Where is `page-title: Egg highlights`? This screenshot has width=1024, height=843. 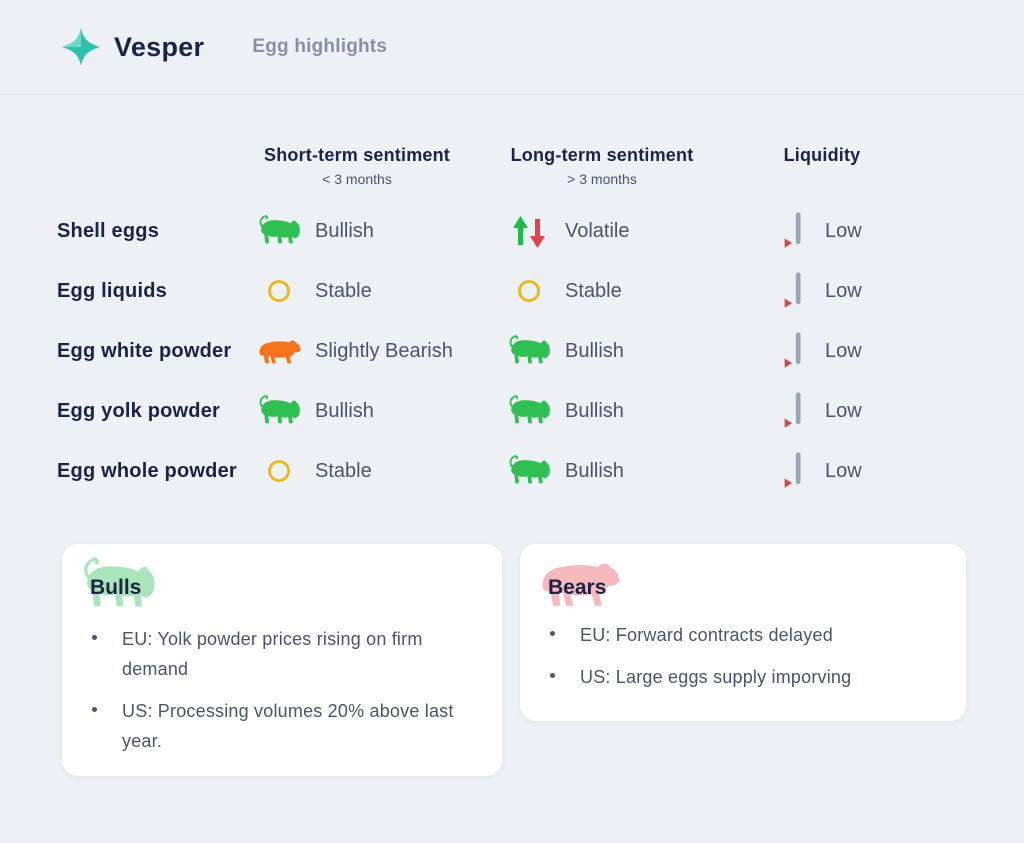 page-title: Egg highlights is located at coordinates (320, 46).